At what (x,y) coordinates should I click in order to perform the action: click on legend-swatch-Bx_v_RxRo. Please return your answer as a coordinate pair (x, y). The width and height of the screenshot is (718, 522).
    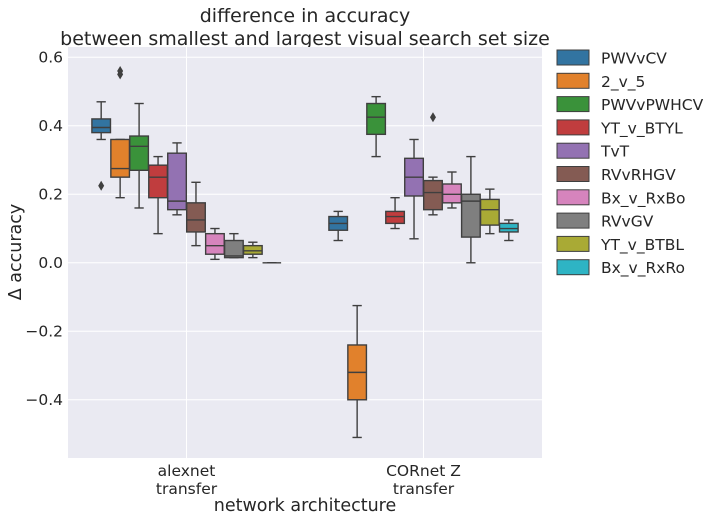
    Looking at the image, I should click on (573, 267).